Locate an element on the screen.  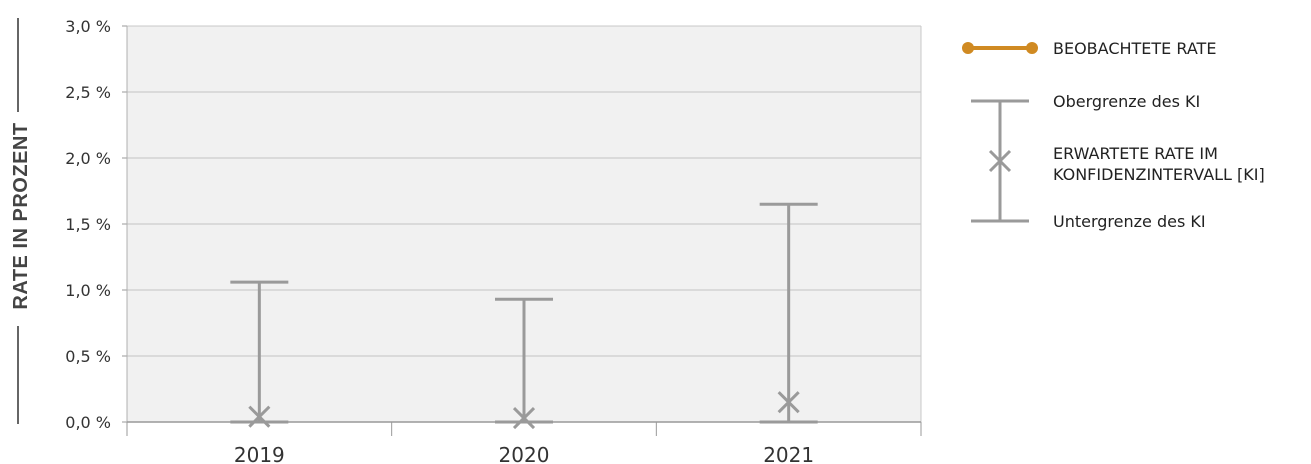
legend-expected-x-b is located at coordinates (1000, 161).